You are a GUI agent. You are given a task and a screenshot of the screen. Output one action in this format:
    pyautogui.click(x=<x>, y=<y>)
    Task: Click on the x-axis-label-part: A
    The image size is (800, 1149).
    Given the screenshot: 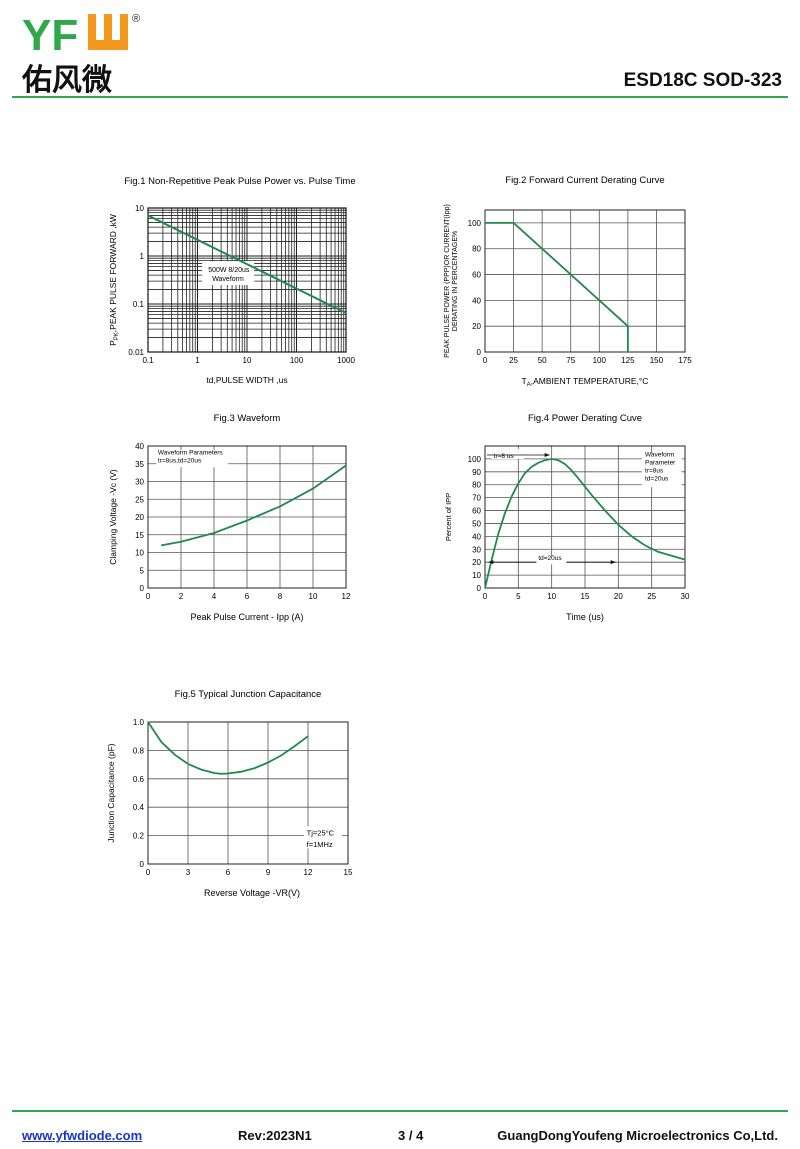 What is the action you would take?
    pyautogui.click(x=529, y=385)
    